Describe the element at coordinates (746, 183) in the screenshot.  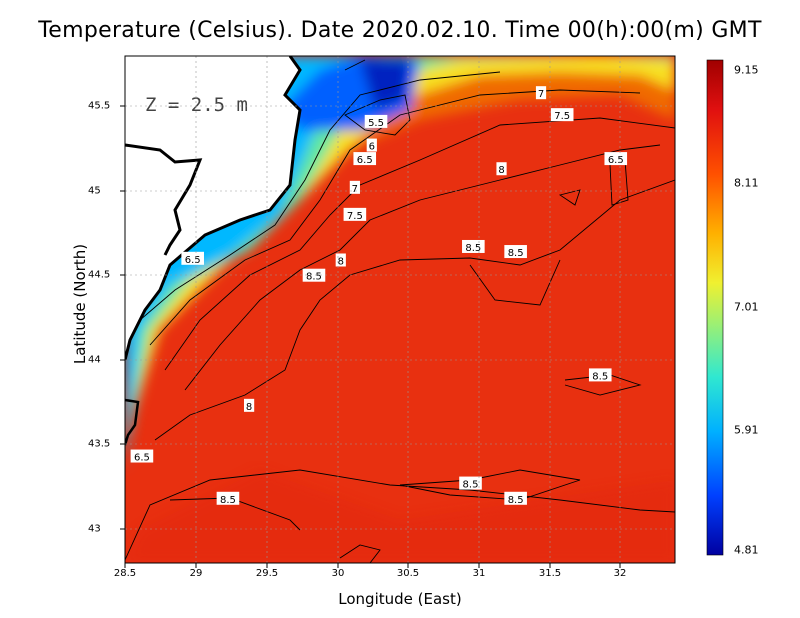
I see `colorbar-tick-label: 8.11` at that location.